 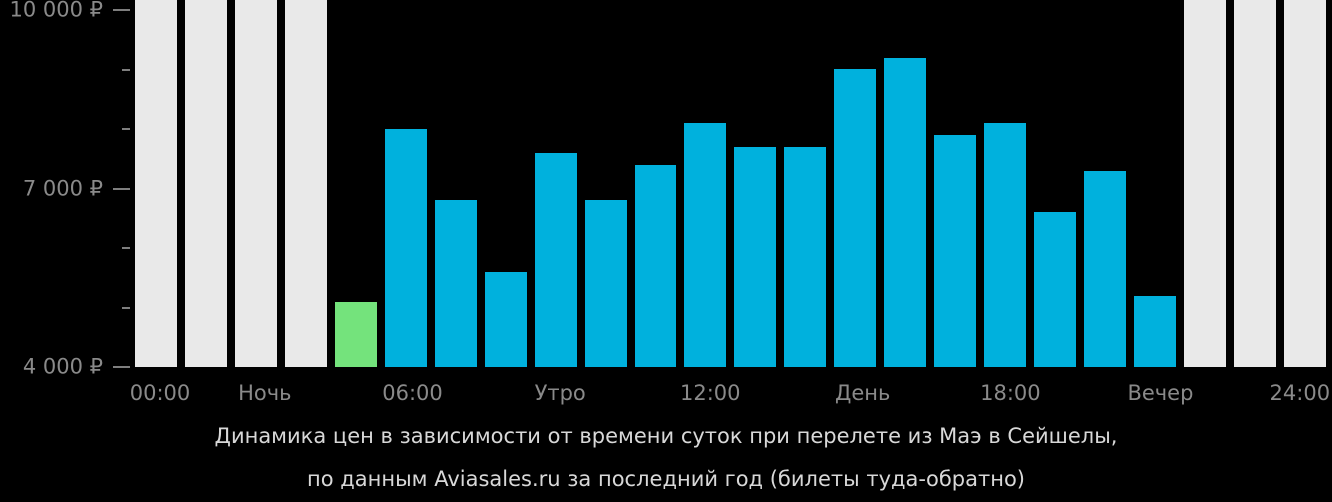 What do you see at coordinates (1010, 393) in the screenshot?
I see `x-axis-label-18:00: 18:00` at bounding box center [1010, 393].